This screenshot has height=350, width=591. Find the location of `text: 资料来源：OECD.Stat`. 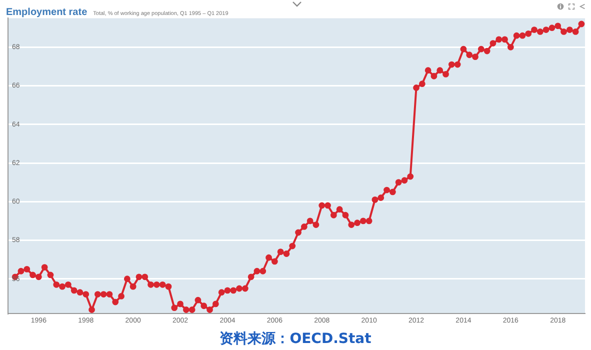

text: 资料来源：OECD.Stat is located at coordinates (295, 339).